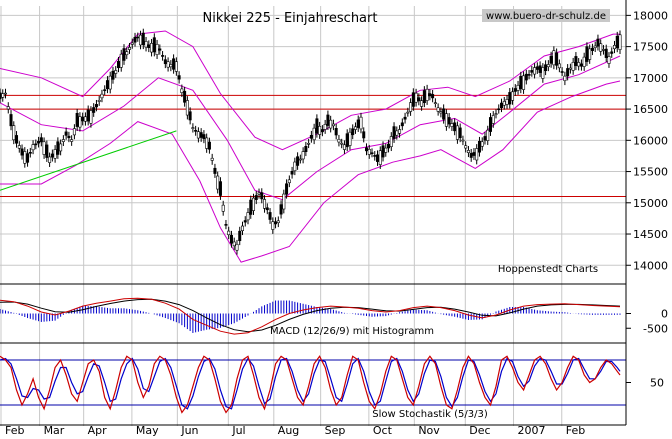  What do you see at coordinates (655, 328) in the screenshot?
I see `macd-tick-label: -500` at bounding box center [655, 328].